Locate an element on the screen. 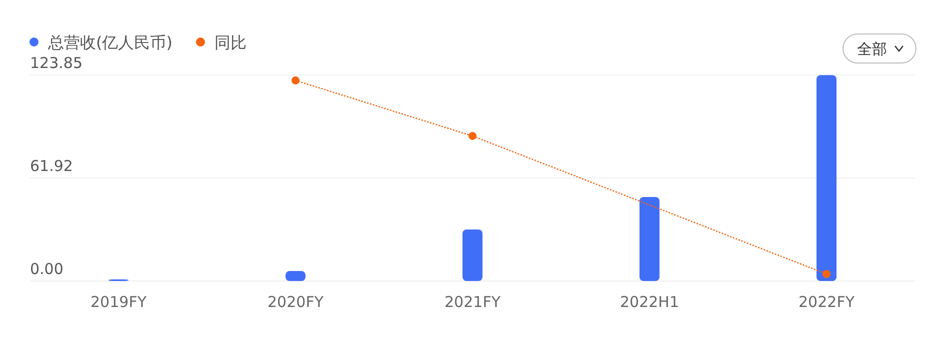 The width and height of the screenshot is (936, 346). legend-label: 总营收(亿人民币) is located at coordinates (109, 42).